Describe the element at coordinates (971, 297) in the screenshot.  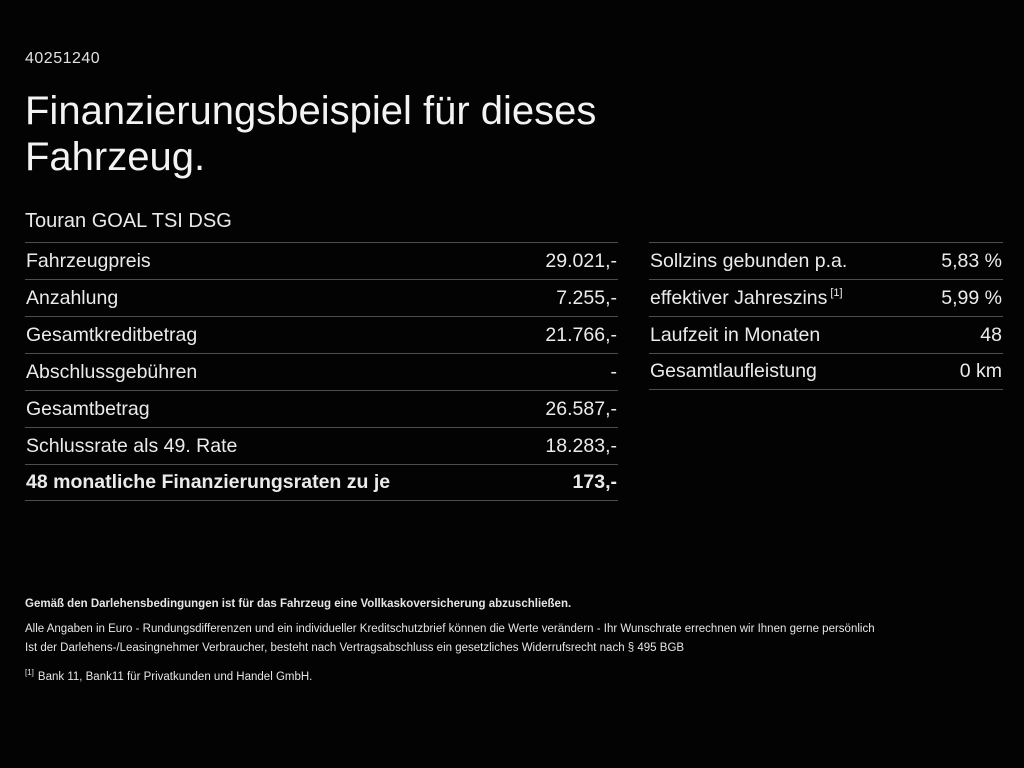
I see `row-value: 5,99 %` at that location.